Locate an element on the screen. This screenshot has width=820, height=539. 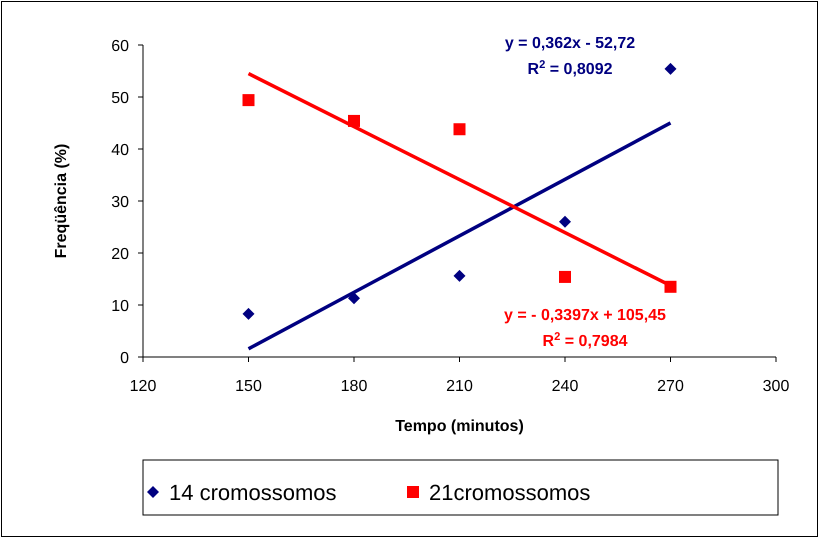
annotation: y = - 0,3397x + 105,45 is located at coordinates (585, 315).